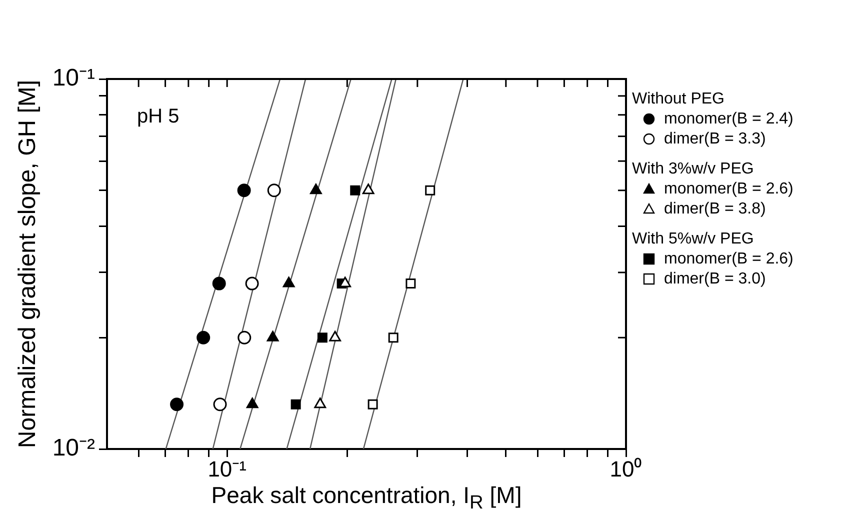 The height and width of the screenshot is (514, 845). What do you see at coordinates (74, 448) in the screenshot?
I see `y-tick-label: 10⁻²` at bounding box center [74, 448].